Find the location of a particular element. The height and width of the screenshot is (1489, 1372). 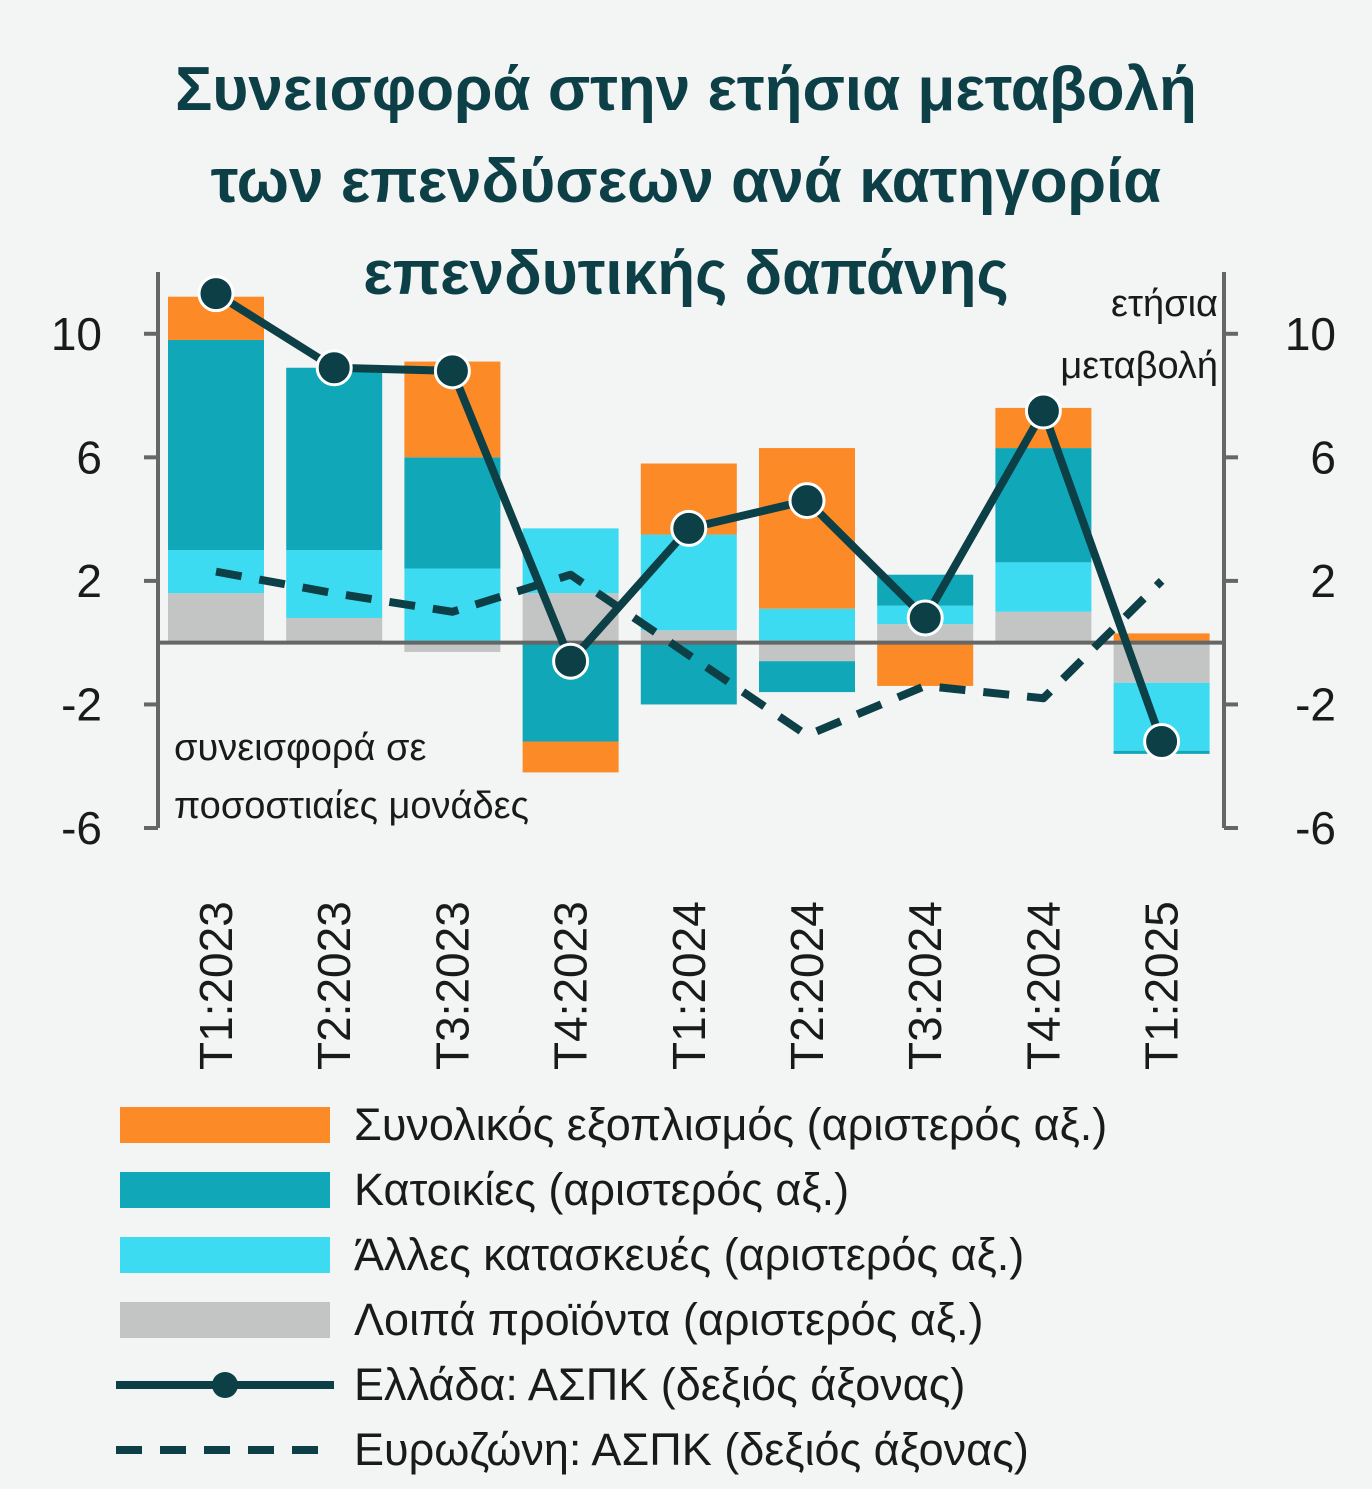

legend-item-greece-line: Ελλάδα: ΑΣΠΚ (δεξιός άξονας) is located at coordinates (732, 1384).